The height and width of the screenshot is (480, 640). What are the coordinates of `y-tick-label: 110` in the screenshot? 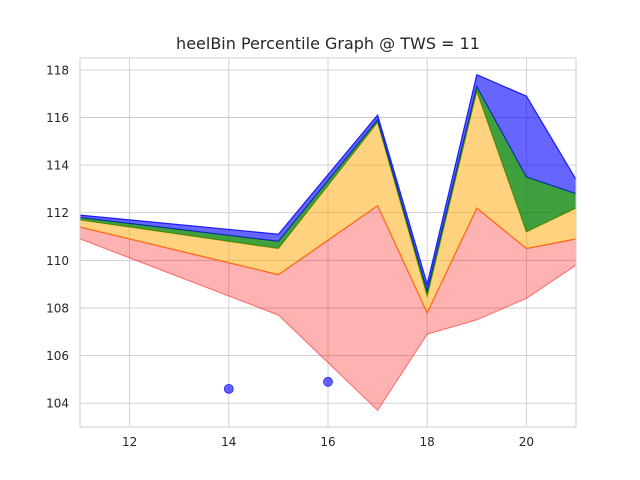 It's located at (57, 261).